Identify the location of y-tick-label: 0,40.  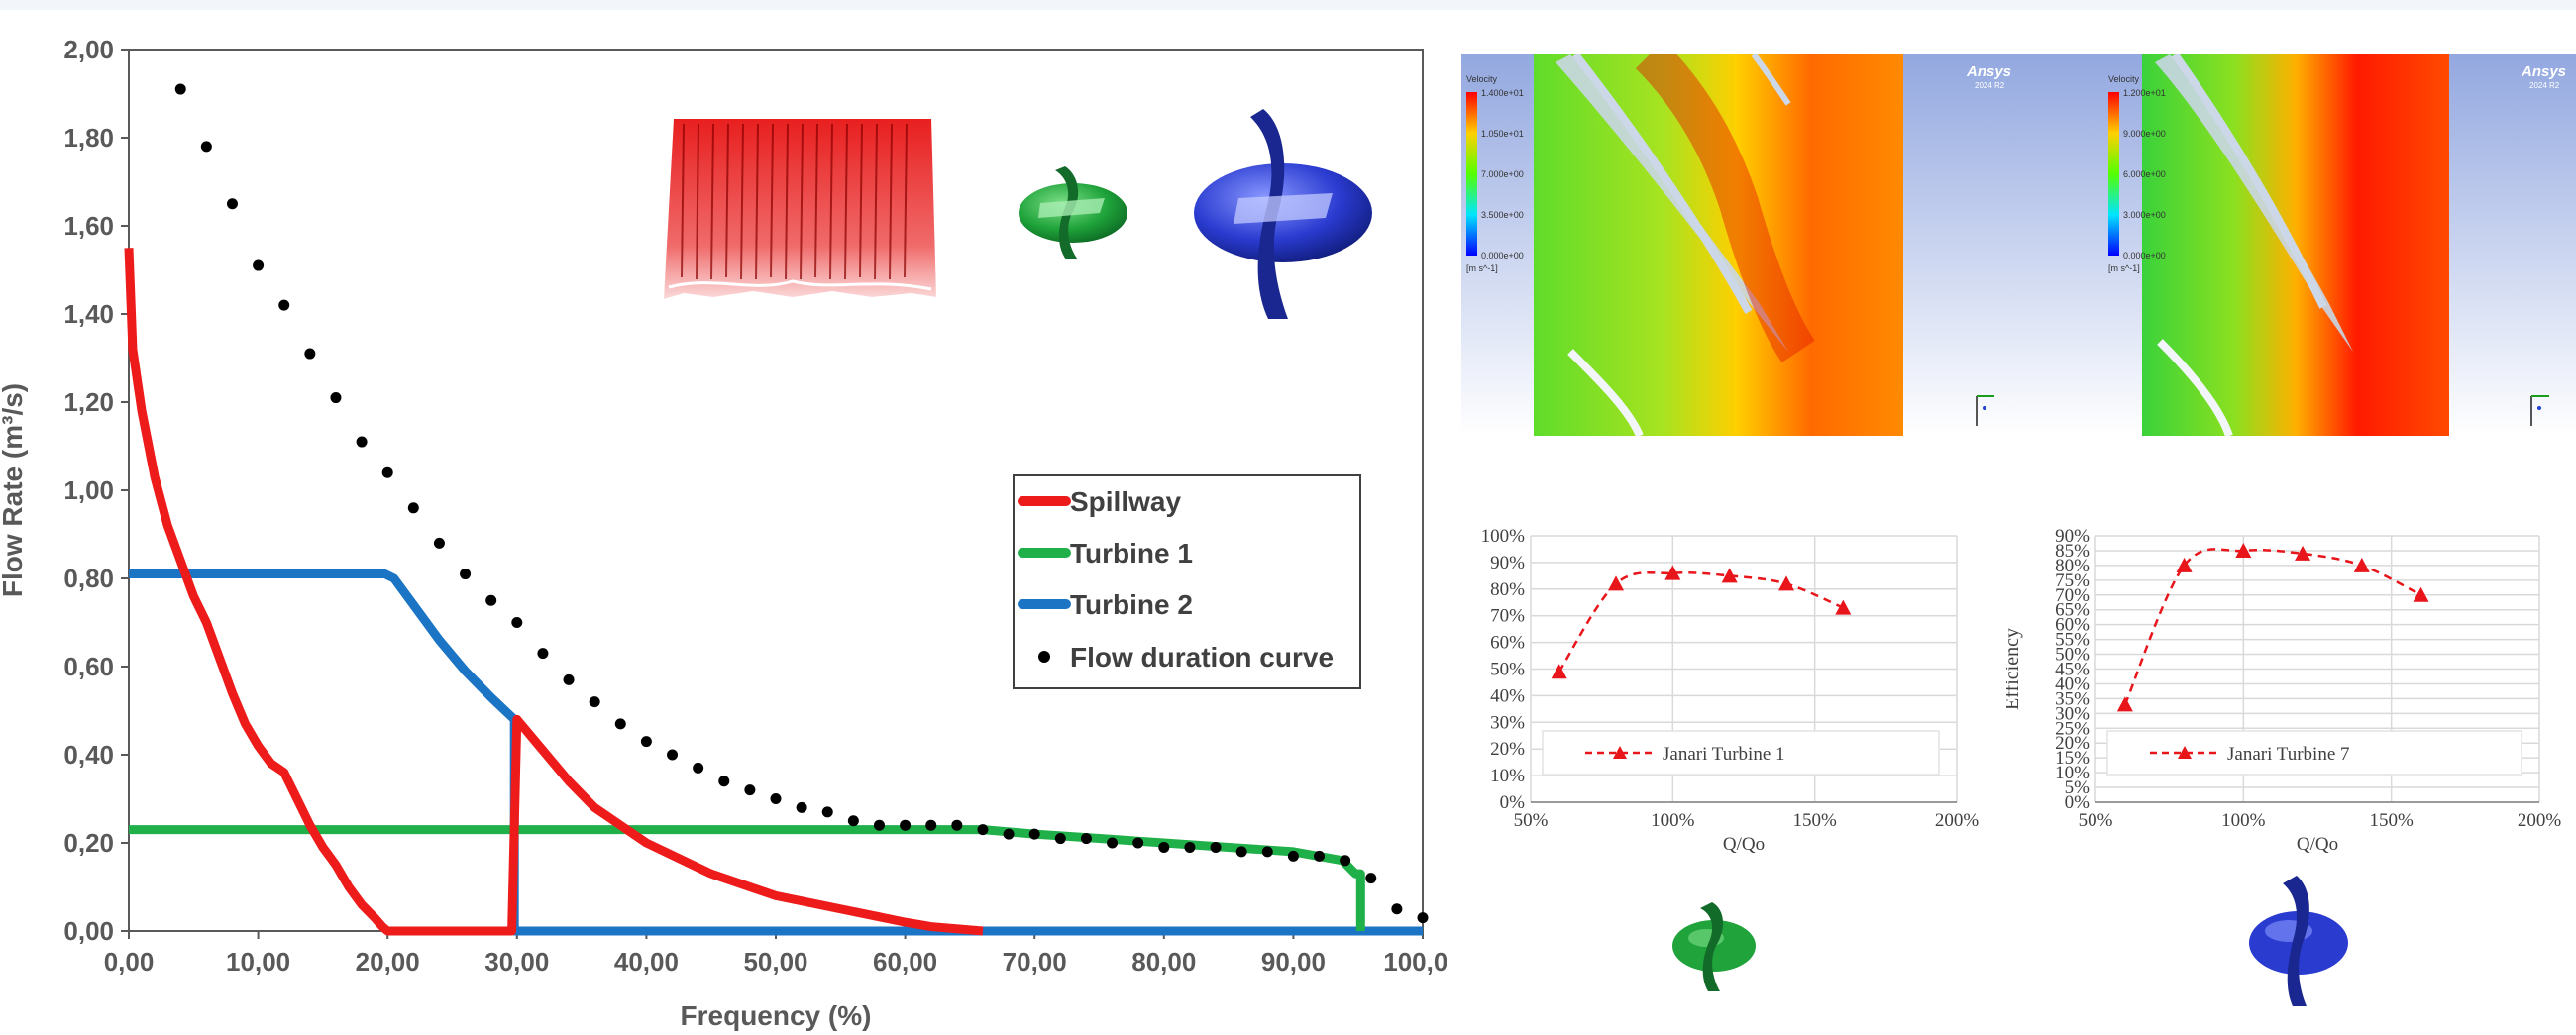
(88, 755).